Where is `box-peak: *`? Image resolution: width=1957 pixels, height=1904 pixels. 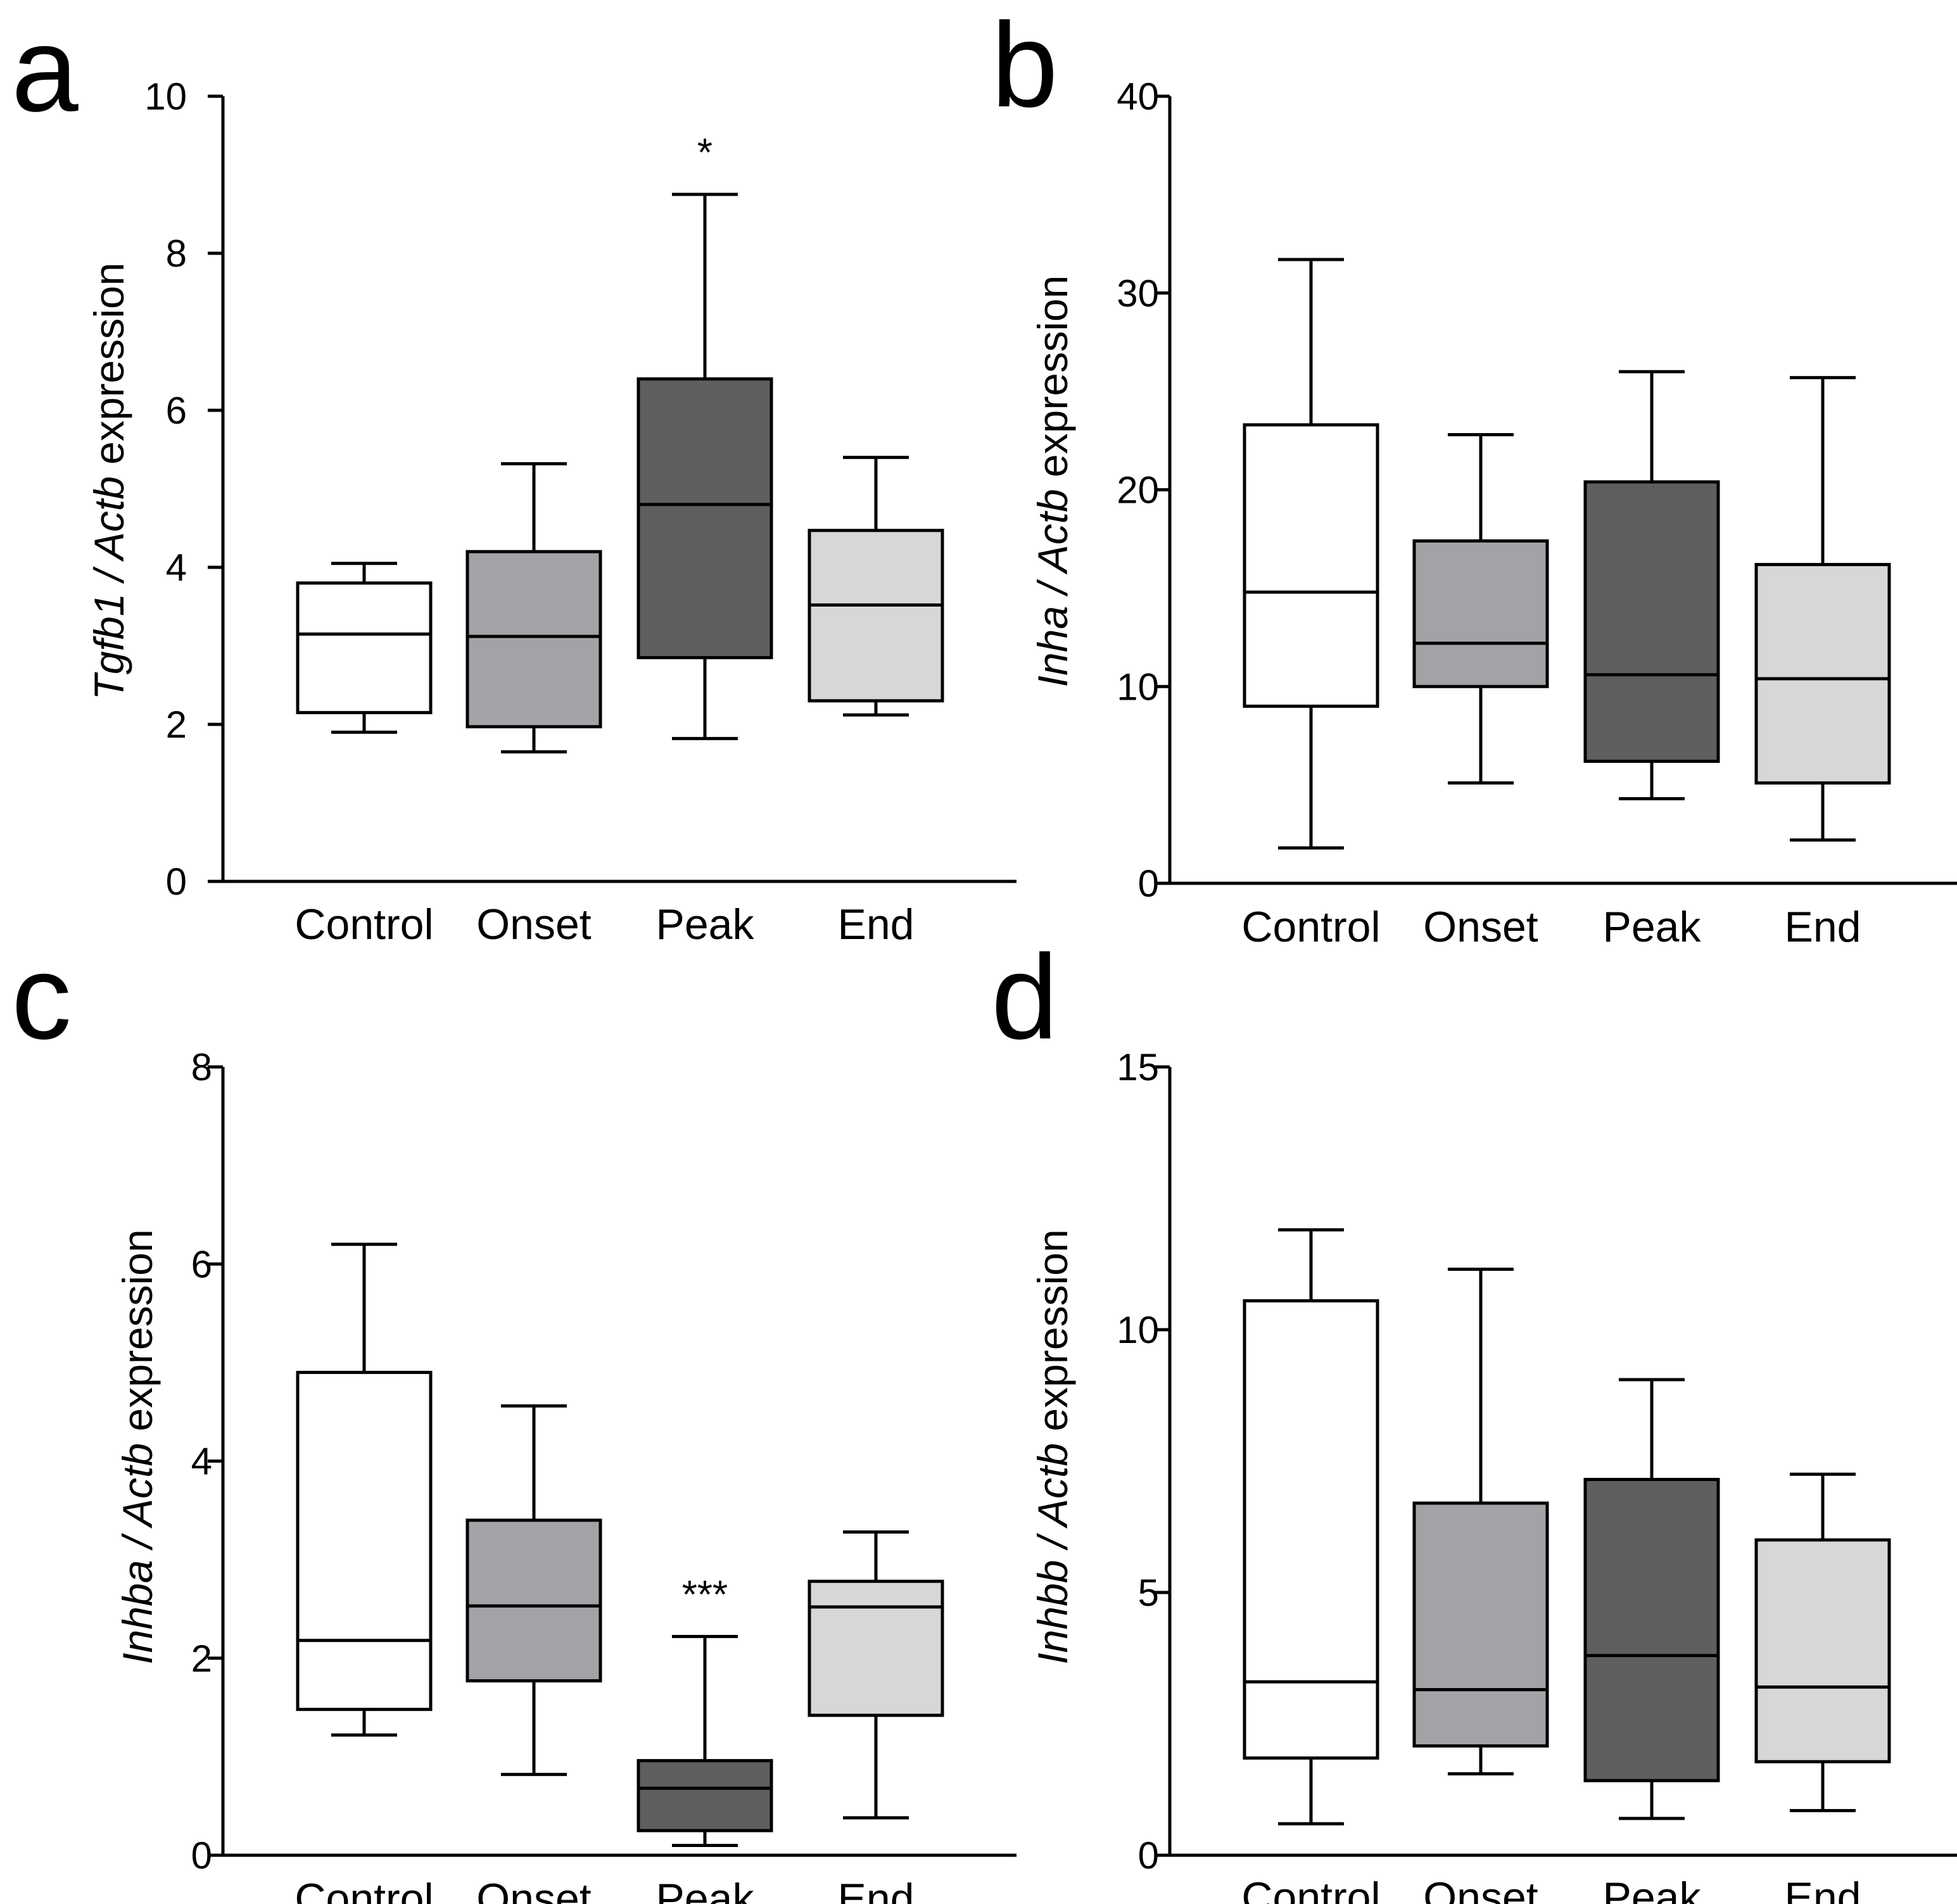
box-peak: * is located at coordinates (704, 435).